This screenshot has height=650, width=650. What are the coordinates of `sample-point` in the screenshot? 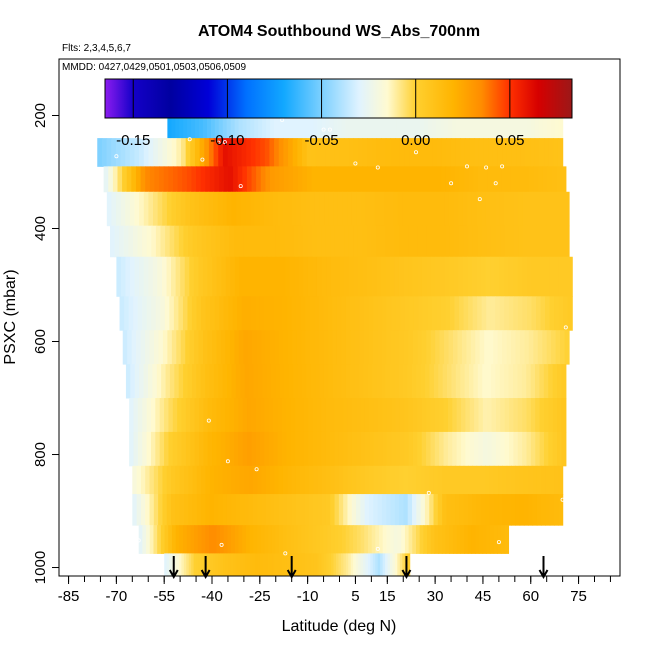 It's located at (125, 531).